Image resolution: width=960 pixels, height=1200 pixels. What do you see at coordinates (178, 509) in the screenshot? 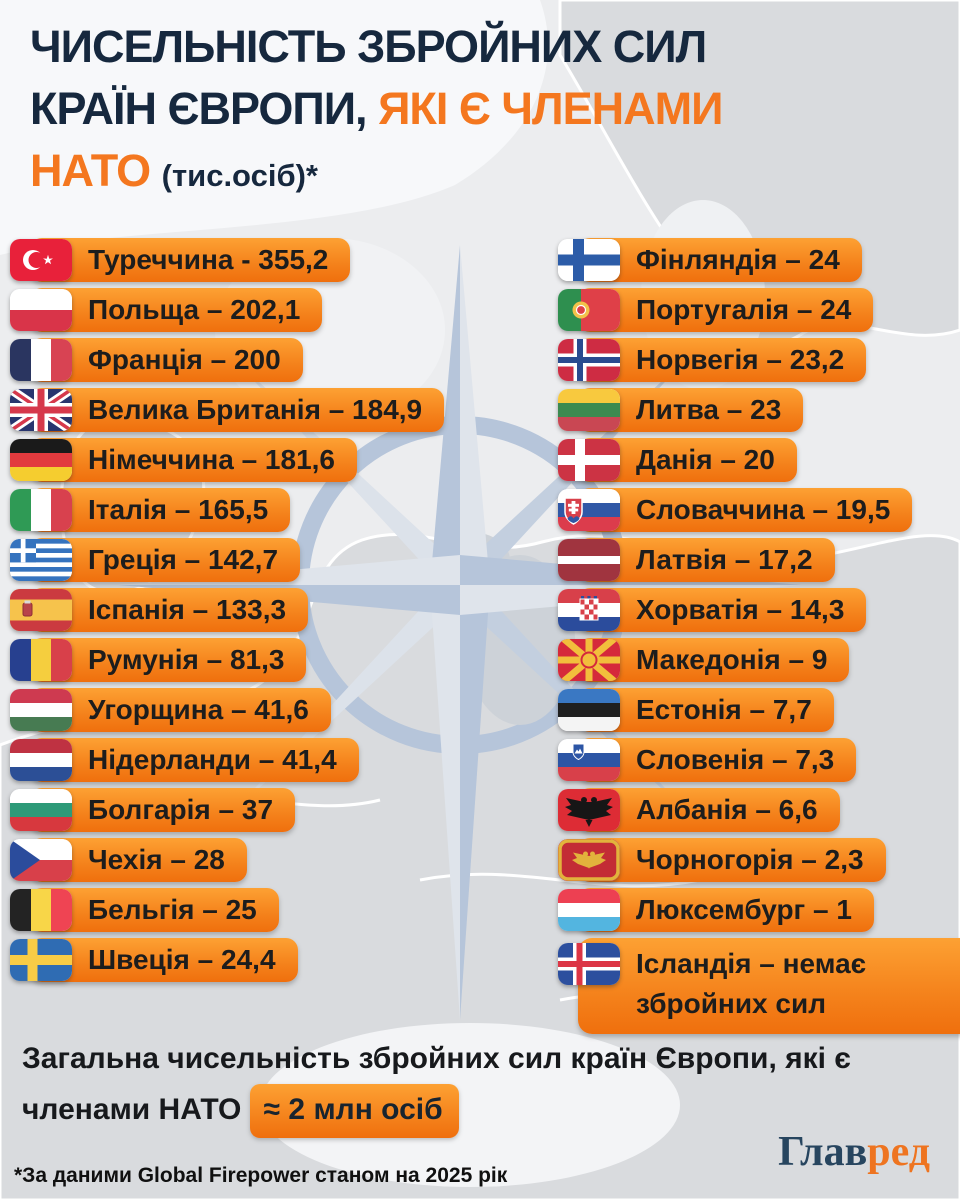
I see `country-label: Італія – 165,5` at bounding box center [178, 509].